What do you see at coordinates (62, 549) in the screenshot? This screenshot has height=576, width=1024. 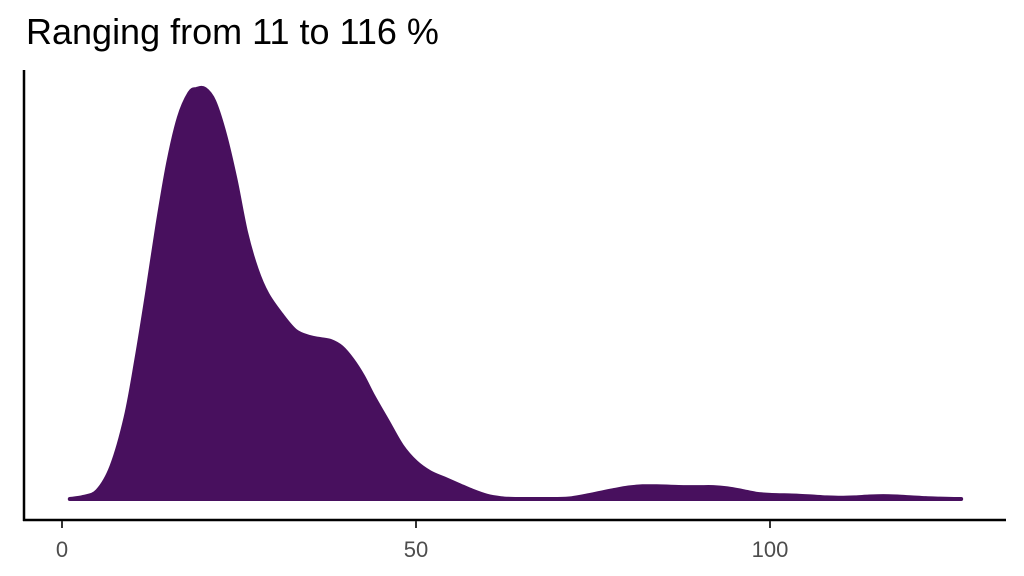 I see `x-tick-label: 0` at bounding box center [62, 549].